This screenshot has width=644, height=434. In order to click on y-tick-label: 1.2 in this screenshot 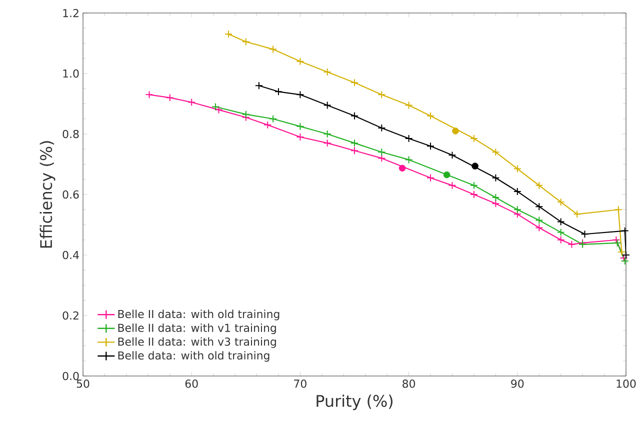, I will do `click(70, 13)`.